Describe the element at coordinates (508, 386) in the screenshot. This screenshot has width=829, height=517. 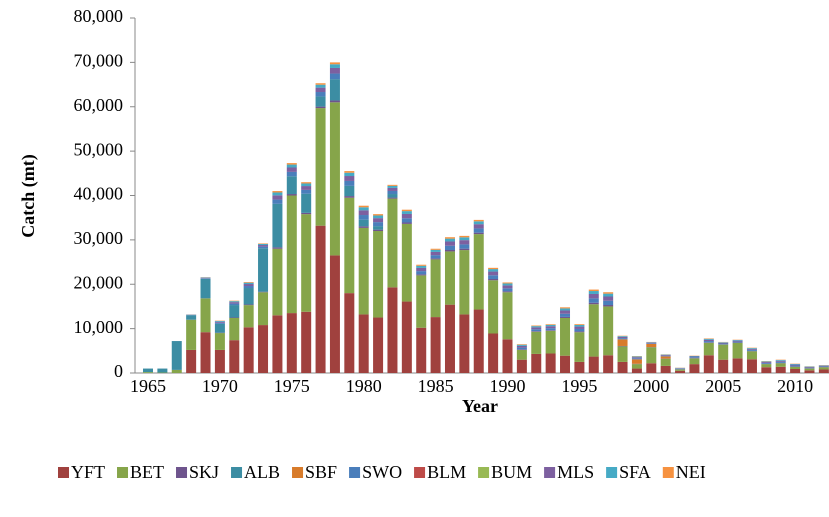
I see `x-tick-label: 1990` at that location.